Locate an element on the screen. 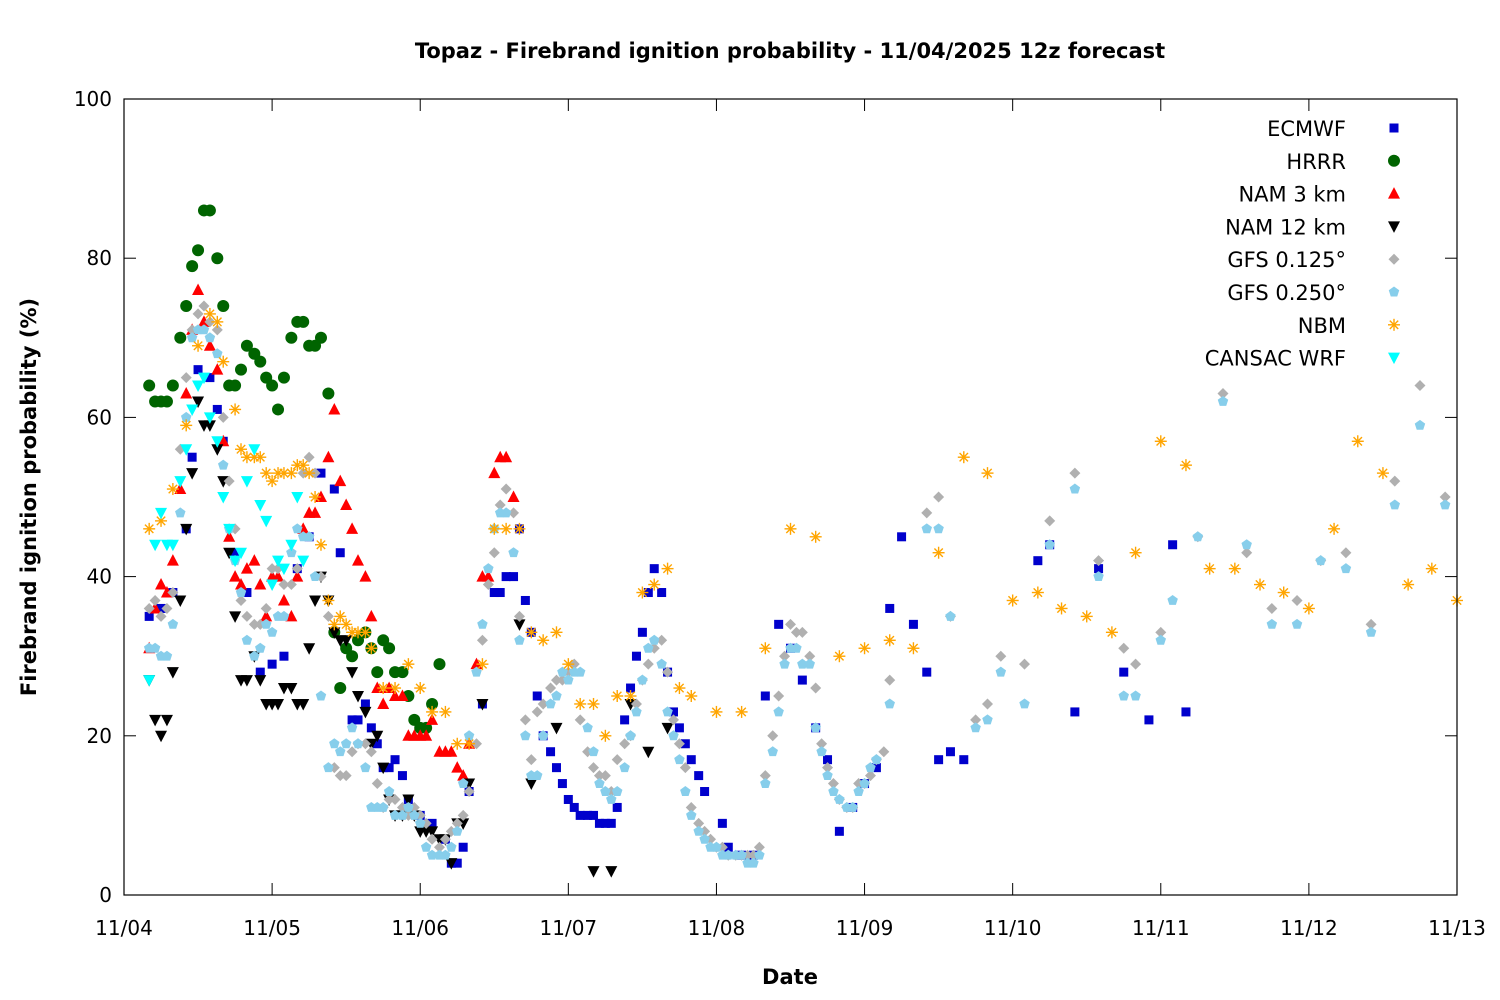 The height and width of the screenshot is (1000, 1500). x-tick-label: 11/06 is located at coordinates (420, 928).